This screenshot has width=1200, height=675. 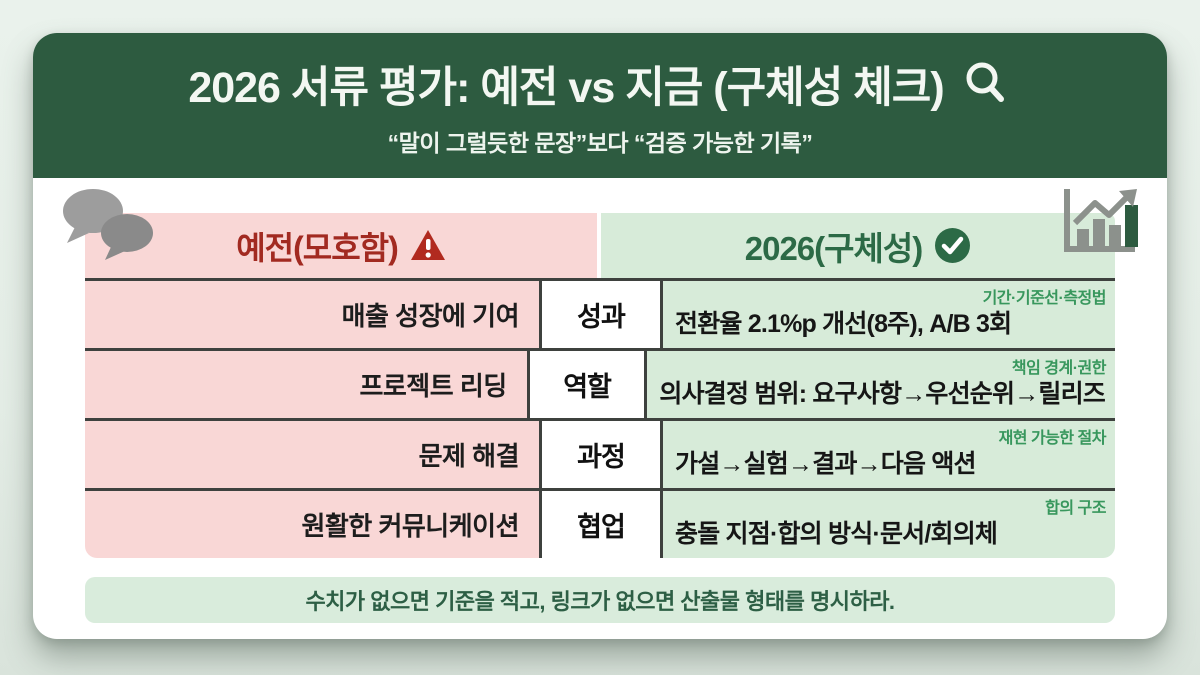 I want to click on new-value-text: 충돌 지점·합의 방식·문서/회의체, so click(x=836, y=533).